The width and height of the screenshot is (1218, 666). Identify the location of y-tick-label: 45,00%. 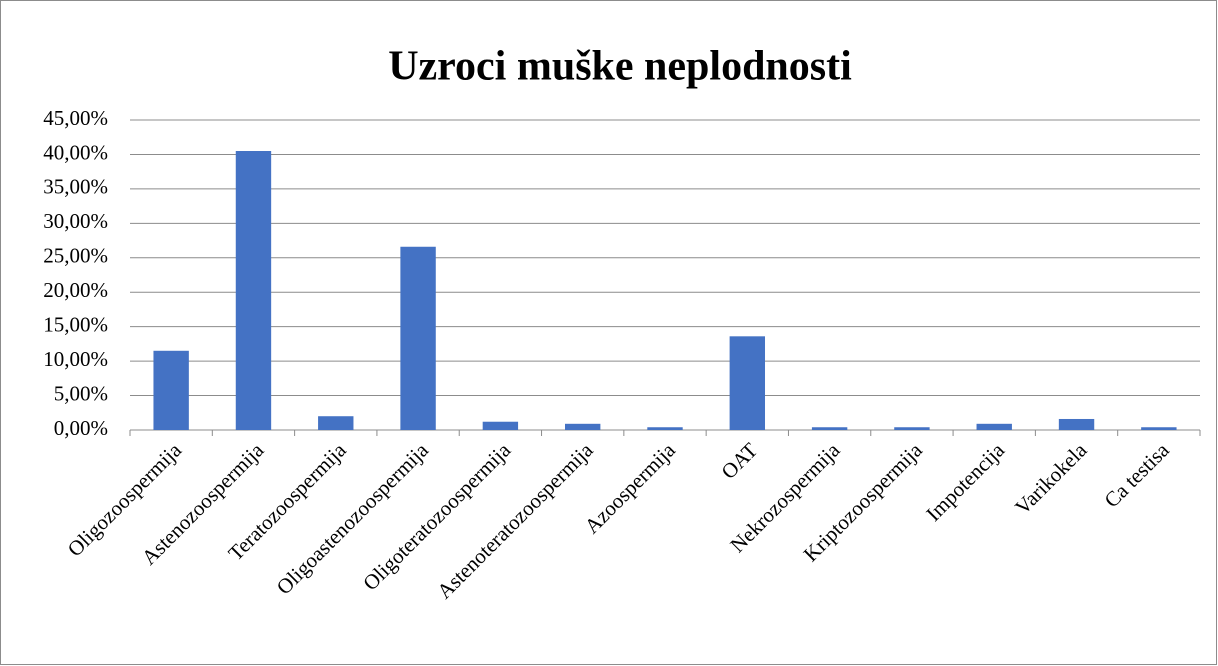
(75, 118).